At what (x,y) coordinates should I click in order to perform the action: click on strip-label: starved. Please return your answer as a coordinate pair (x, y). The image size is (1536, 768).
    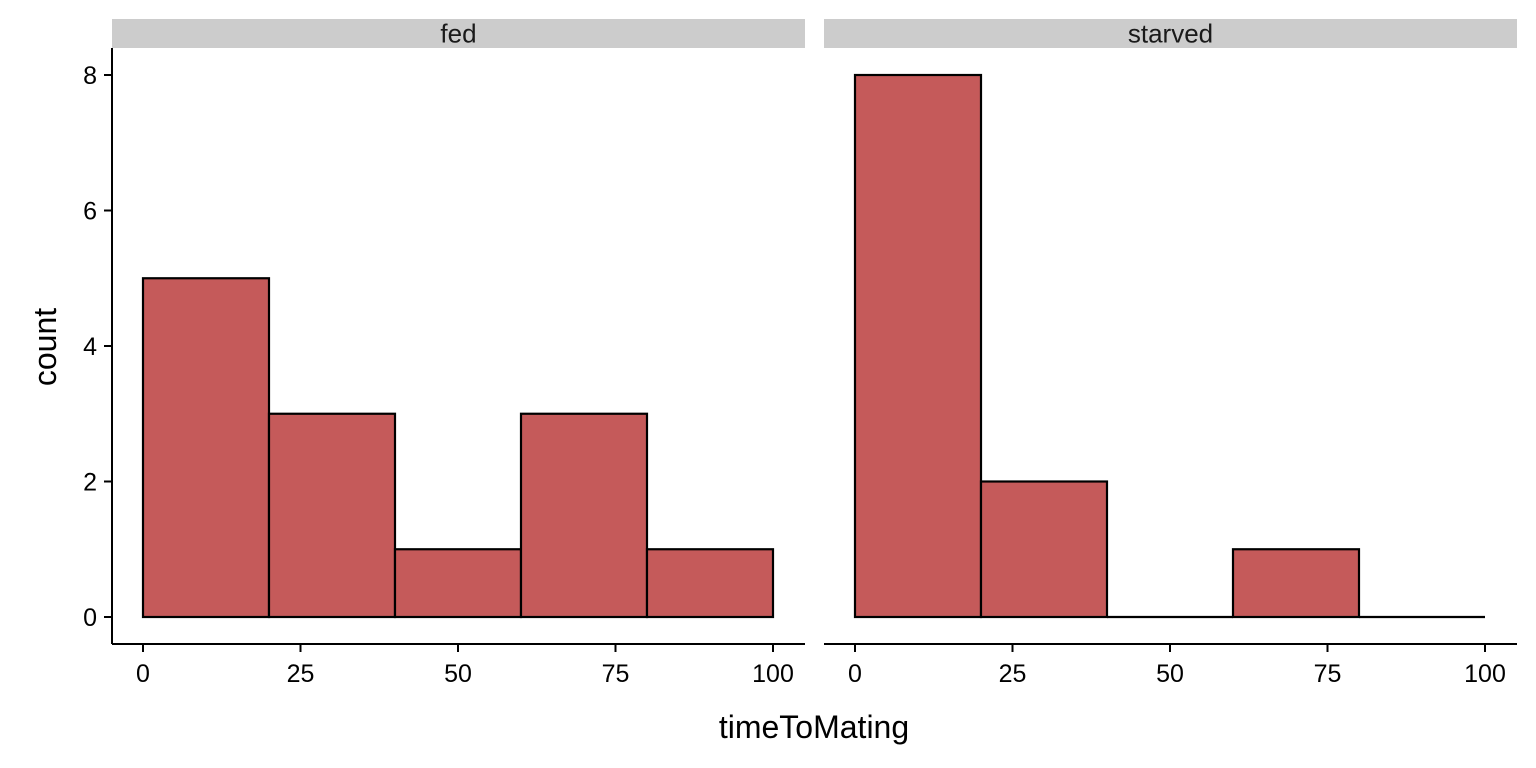
    Looking at the image, I should click on (1170, 34).